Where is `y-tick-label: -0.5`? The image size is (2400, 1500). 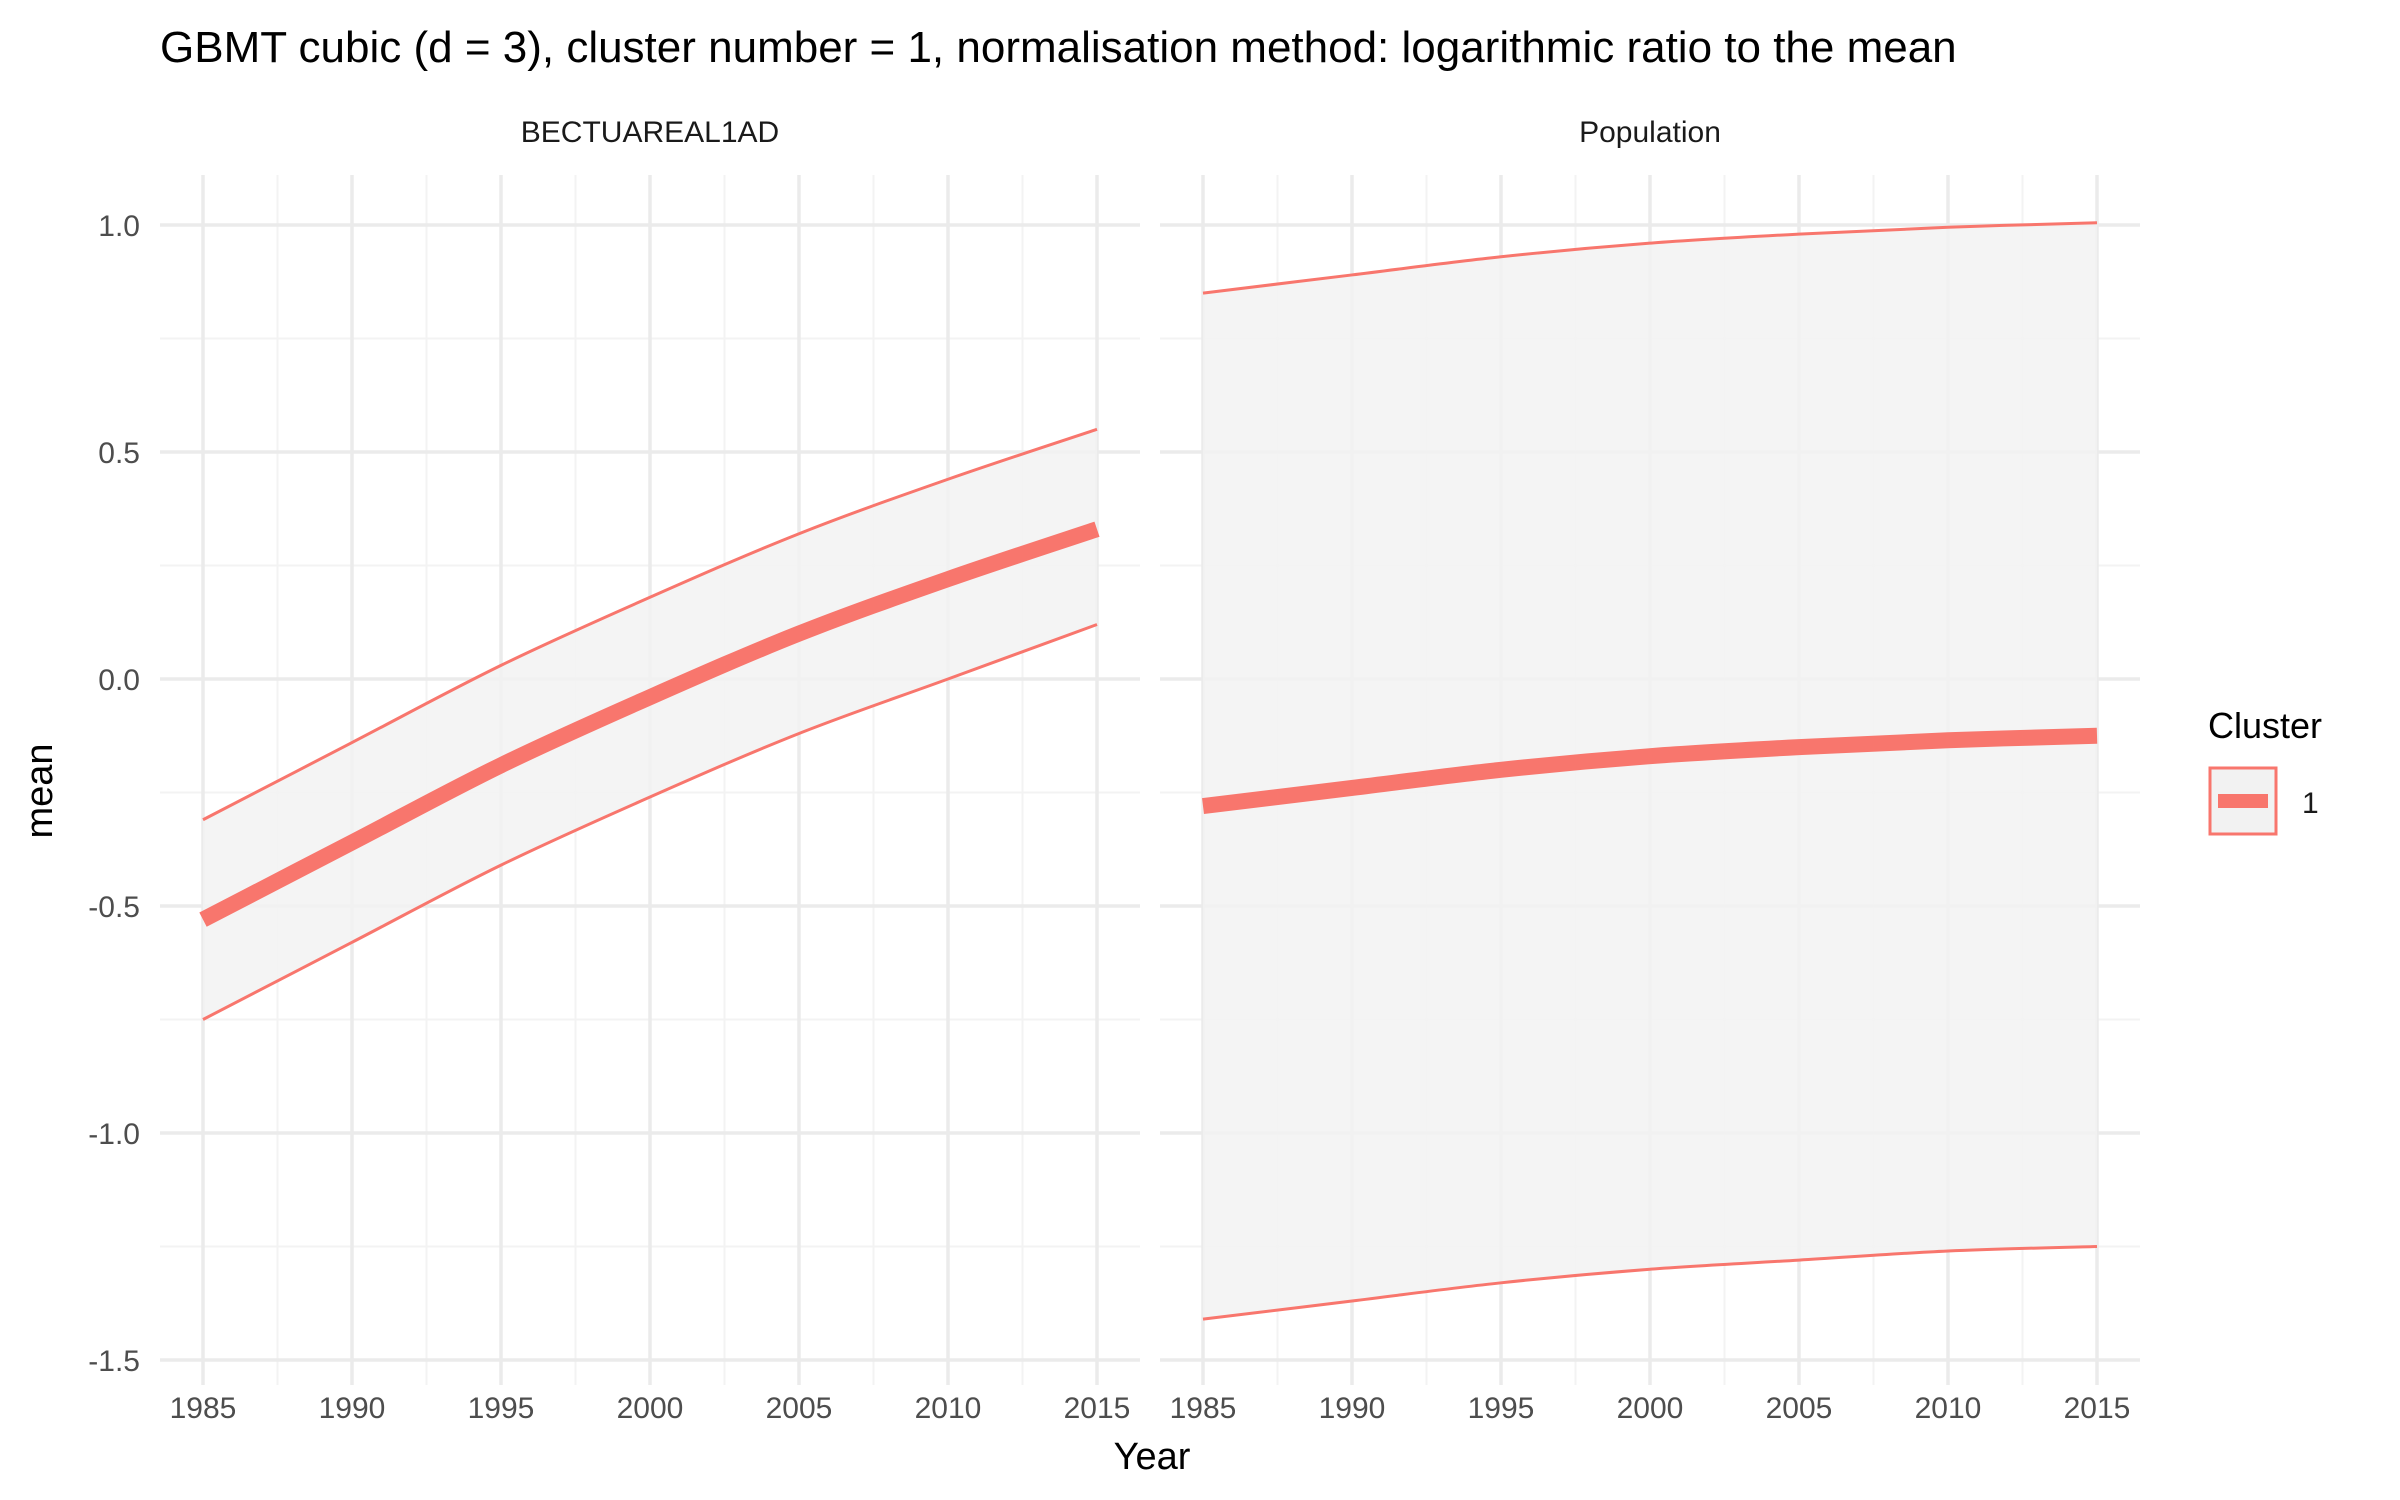
y-tick-label: -0.5 is located at coordinates (114, 907).